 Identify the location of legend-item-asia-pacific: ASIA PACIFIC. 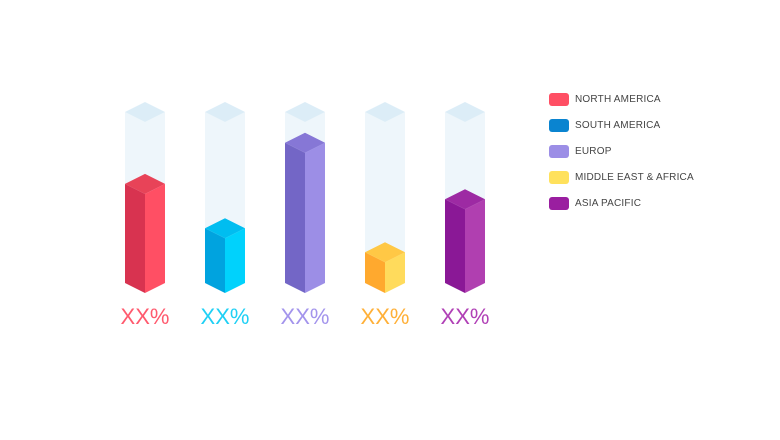
(621, 203).